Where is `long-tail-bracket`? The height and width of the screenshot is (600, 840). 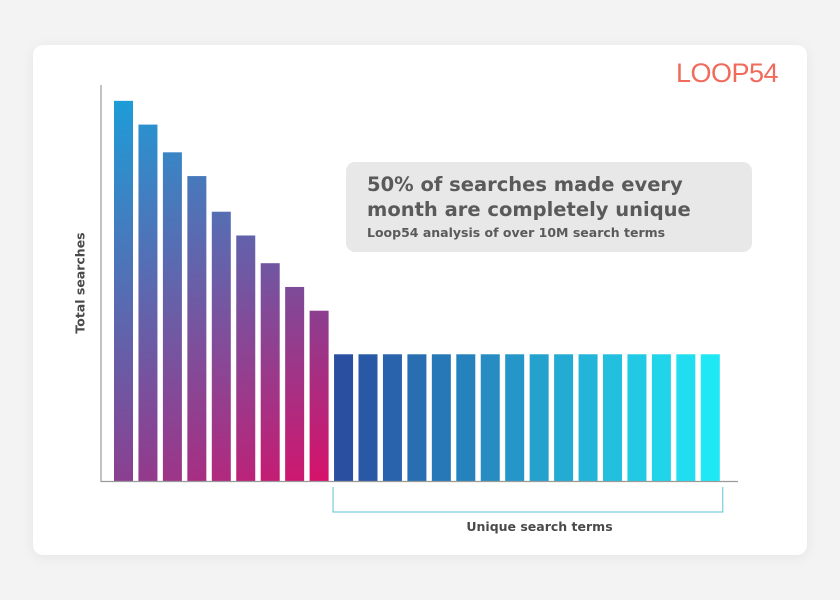 long-tail-bracket is located at coordinates (528, 500).